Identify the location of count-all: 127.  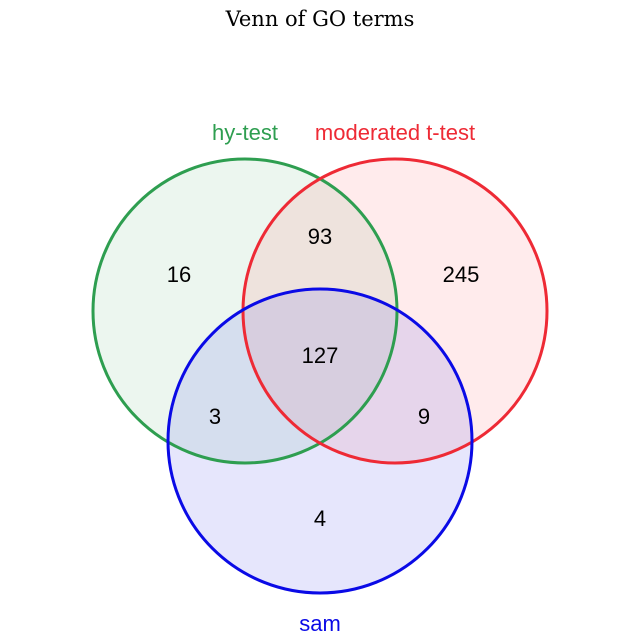
(320, 355).